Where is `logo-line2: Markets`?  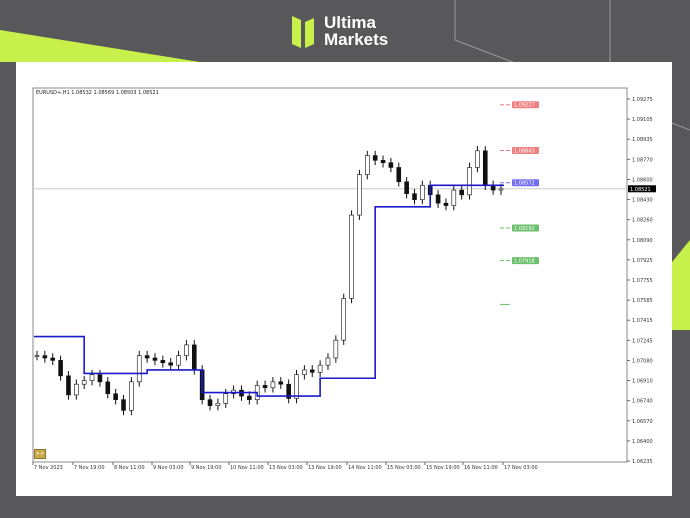
logo-line2: Markets is located at coordinates (356, 39).